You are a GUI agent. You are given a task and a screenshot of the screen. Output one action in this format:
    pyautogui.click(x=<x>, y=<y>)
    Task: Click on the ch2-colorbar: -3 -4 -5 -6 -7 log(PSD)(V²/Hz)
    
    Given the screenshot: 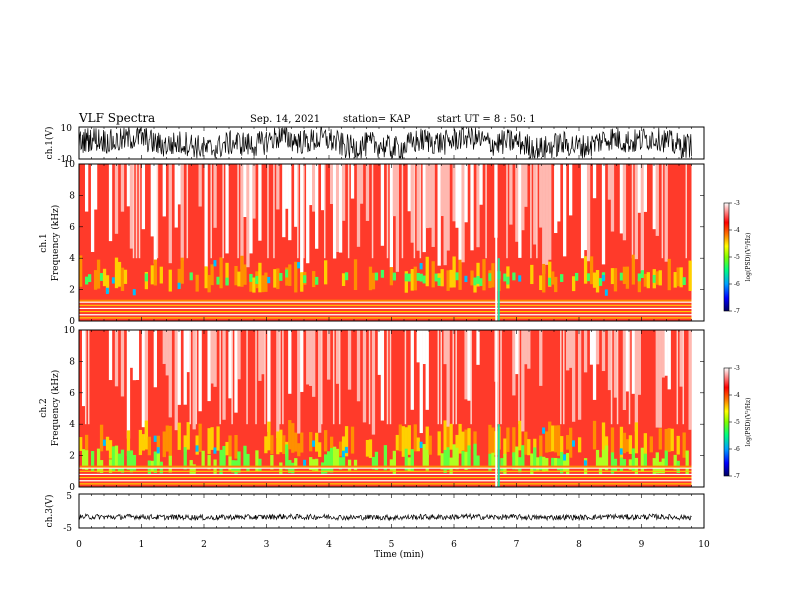 What is the action you would take?
    pyautogui.click(x=737, y=422)
    